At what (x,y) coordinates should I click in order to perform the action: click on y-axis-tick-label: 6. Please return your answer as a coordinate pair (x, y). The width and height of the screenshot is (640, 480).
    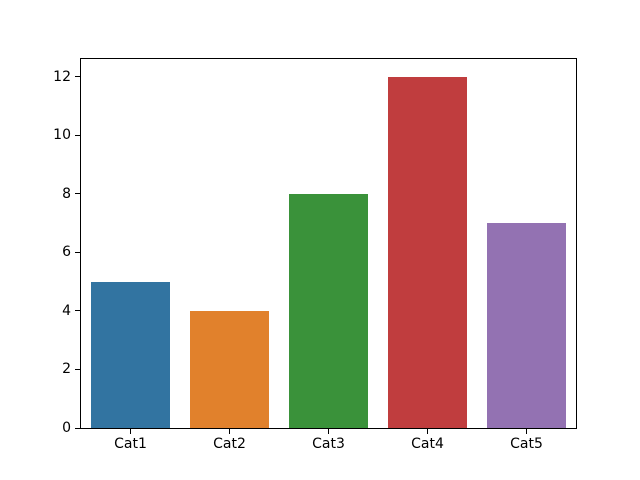
    Looking at the image, I should click on (66, 252).